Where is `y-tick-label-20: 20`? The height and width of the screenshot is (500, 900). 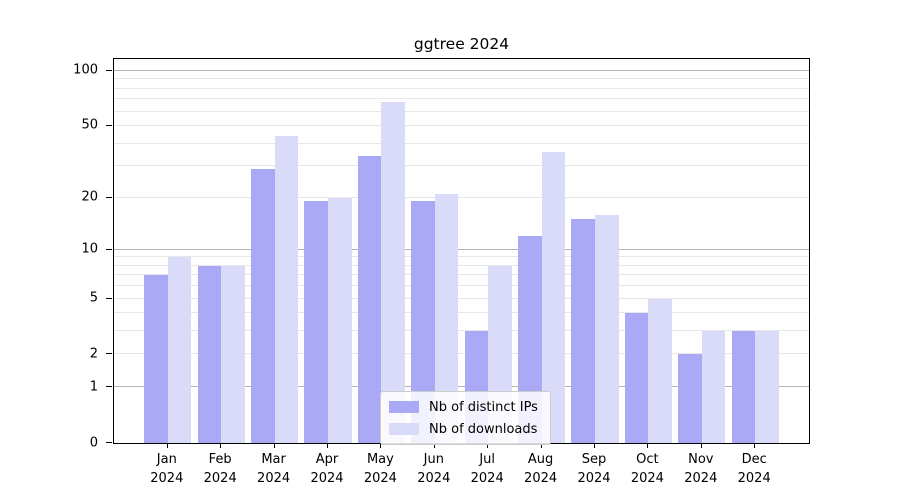
y-tick-label-20: 20 is located at coordinates (89, 197).